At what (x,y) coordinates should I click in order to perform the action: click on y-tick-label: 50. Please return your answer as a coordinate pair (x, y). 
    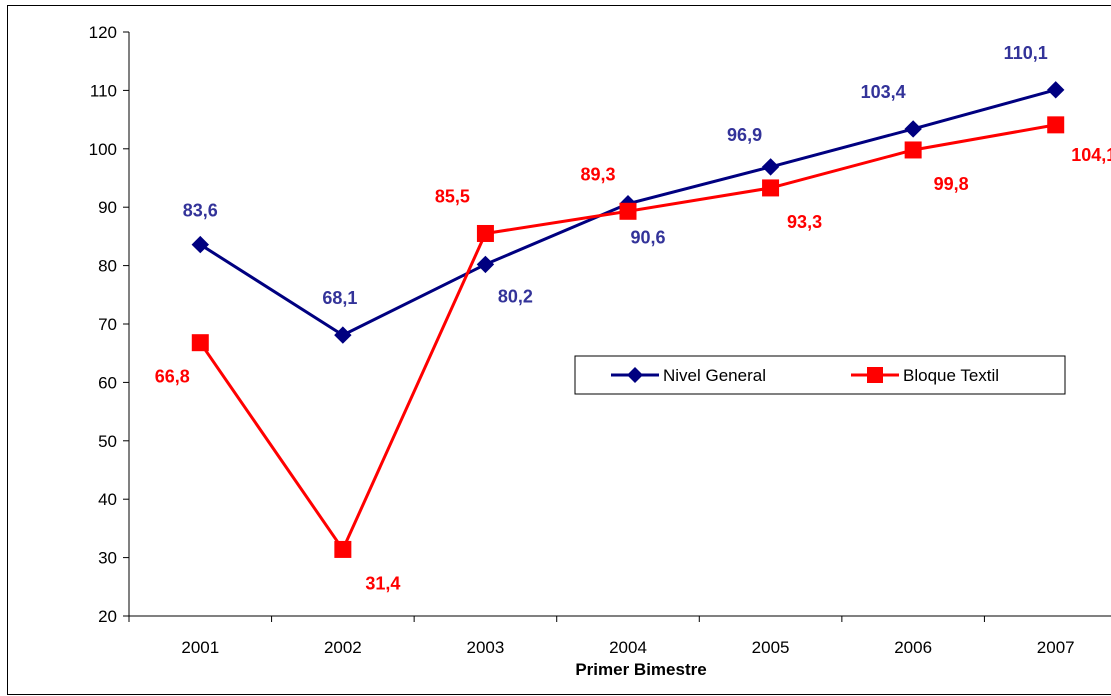
    Looking at the image, I should click on (107, 441).